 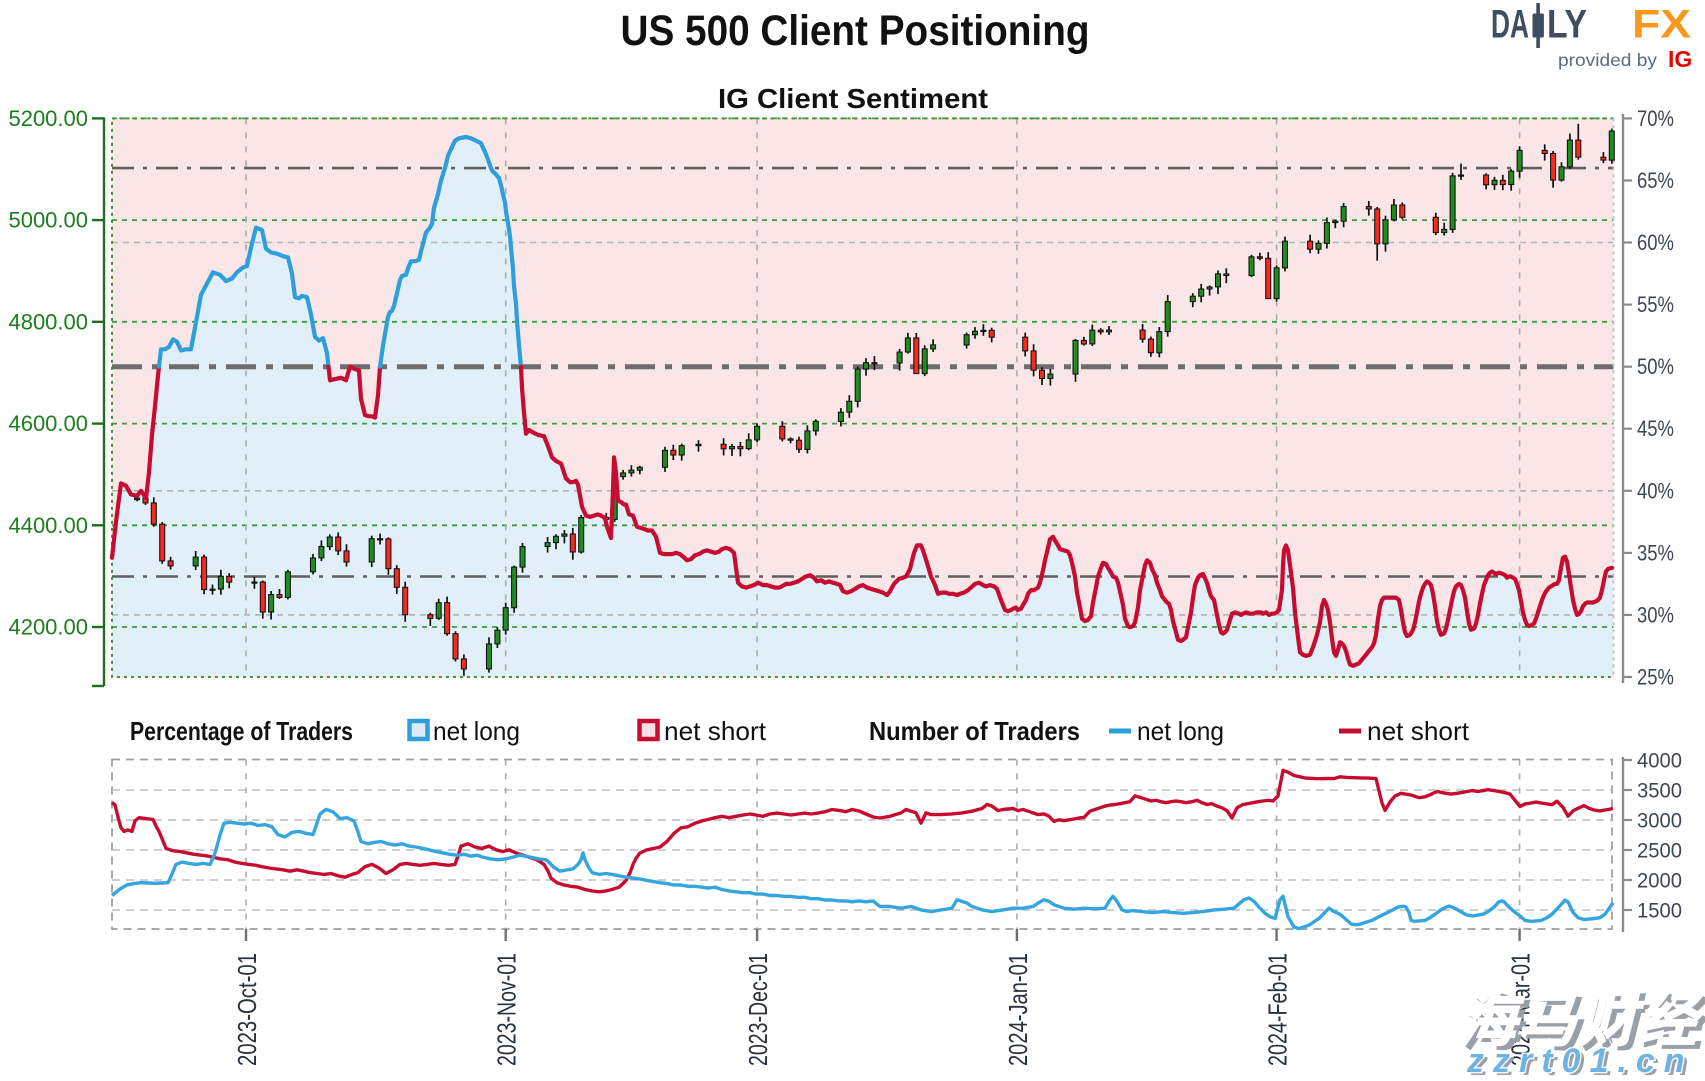 What do you see at coordinates (48, 525) in the screenshot?
I see `svg-text: 4400.00` at bounding box center [48, 525].